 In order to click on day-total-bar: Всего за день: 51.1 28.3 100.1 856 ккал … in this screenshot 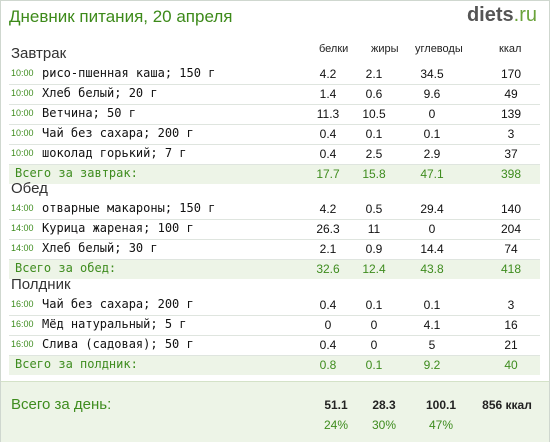, I will do `click(275, 411)`.